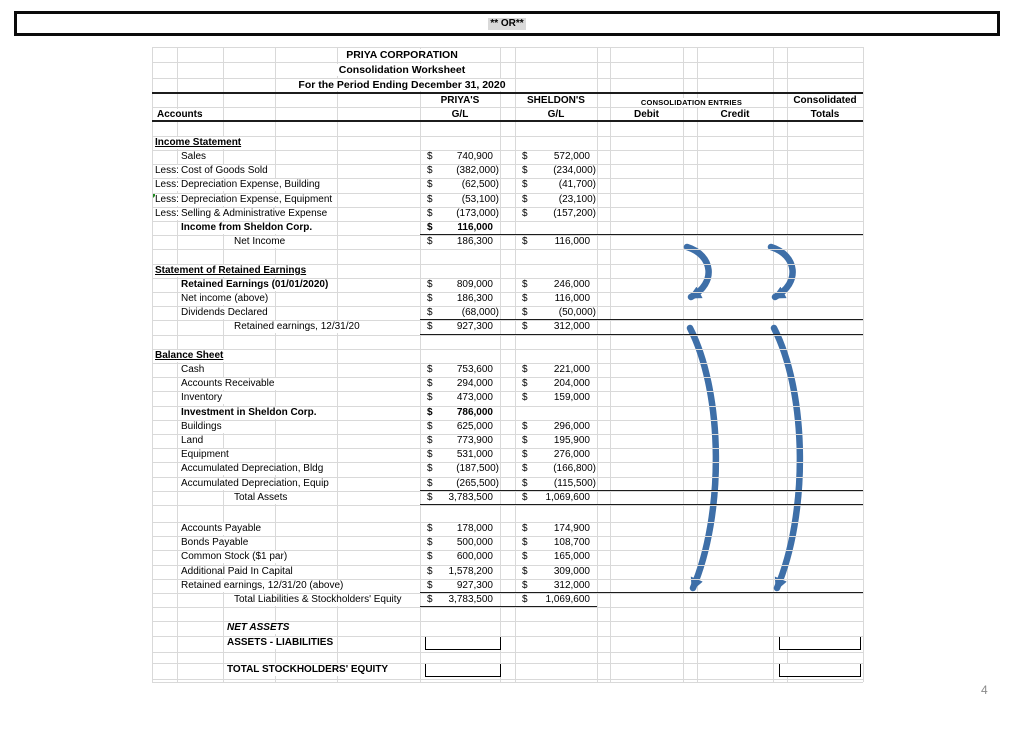  What do you see at coordinates (460, 455) in the screenshot?
I see `amount-cell: $531,000` at bounding box center [460, 455].